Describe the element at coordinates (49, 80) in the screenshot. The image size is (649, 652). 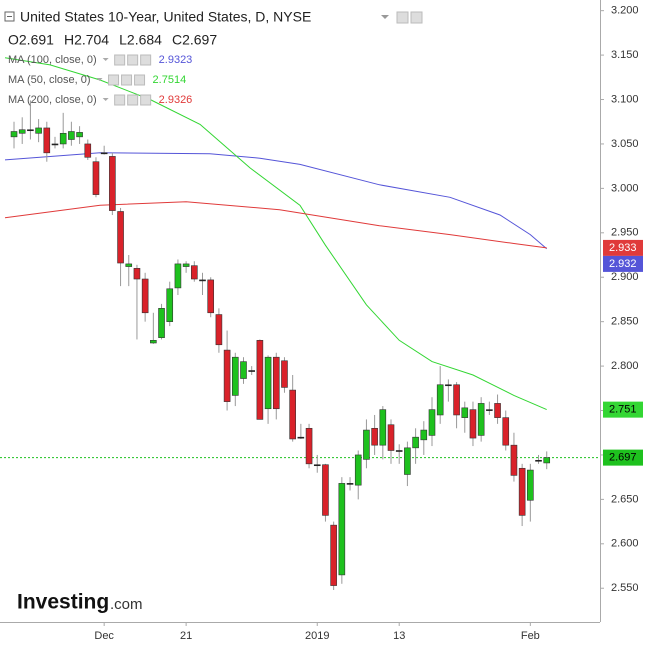
I see `legend-name: MA (50, close, 0)` at that location.